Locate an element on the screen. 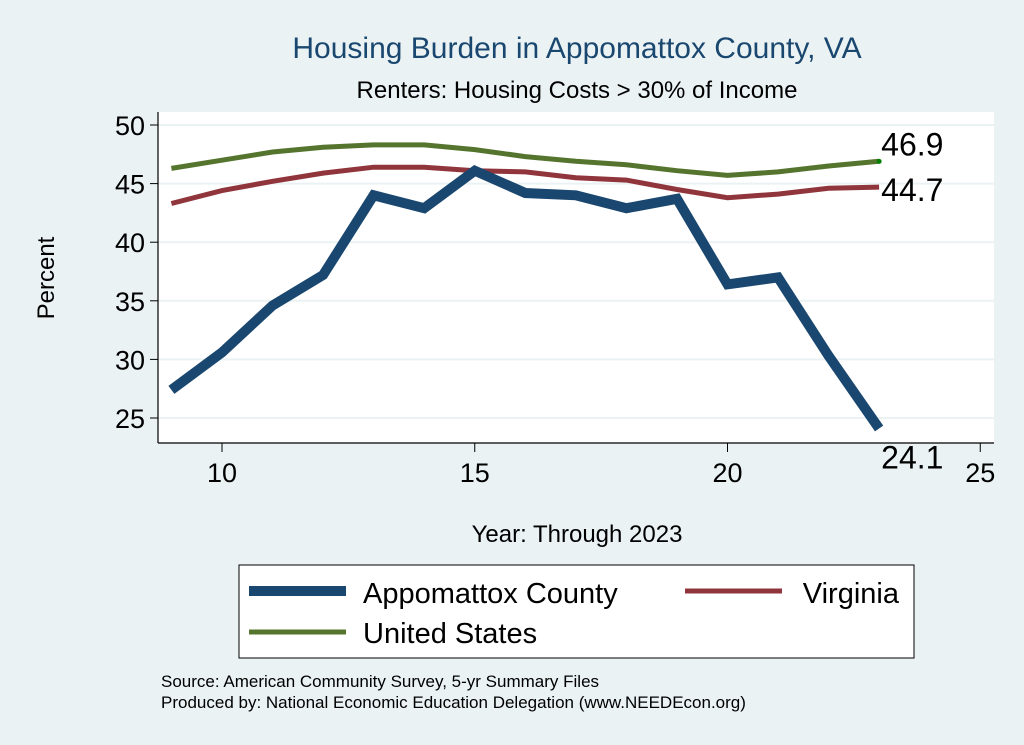  end-value-label: 46.9 is located at coordinates (912, 144).